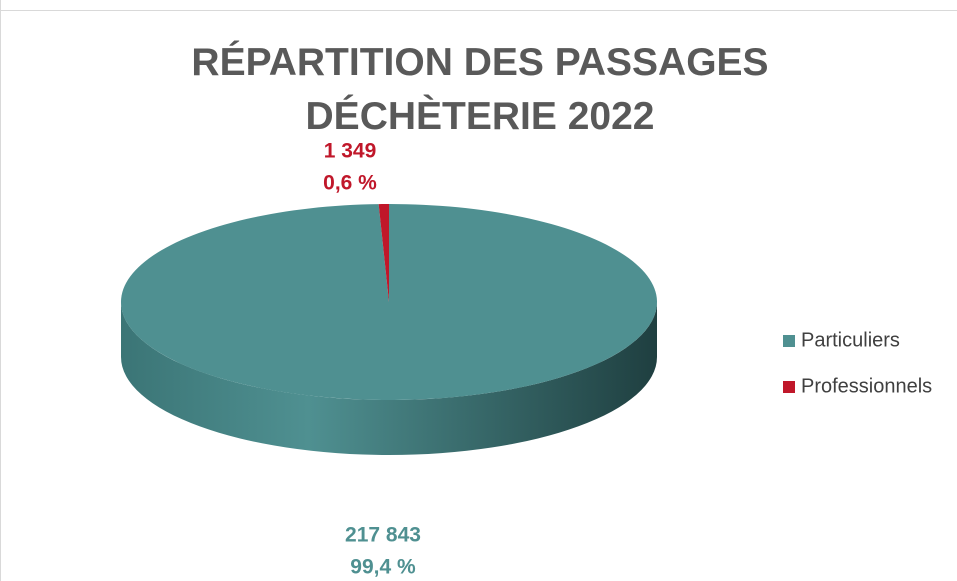 The width and height of the screenshot is (957, 581). I want to click on data-label: 1 349, so click(350, 151).